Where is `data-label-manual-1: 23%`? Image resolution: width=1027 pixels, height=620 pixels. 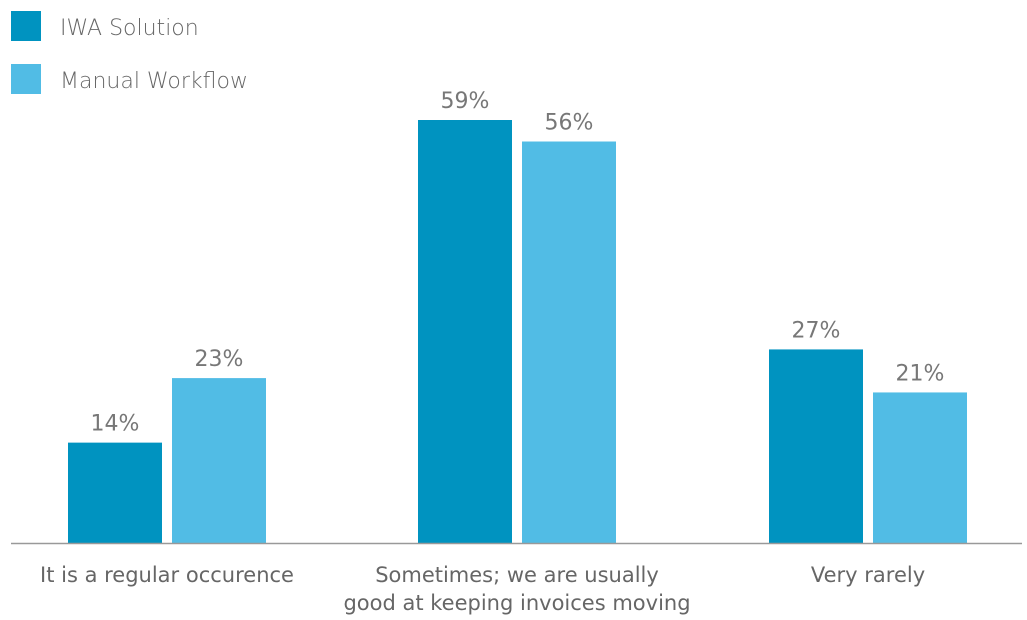
data-label-manual-1: 23% is located at coordinates (219, 359).